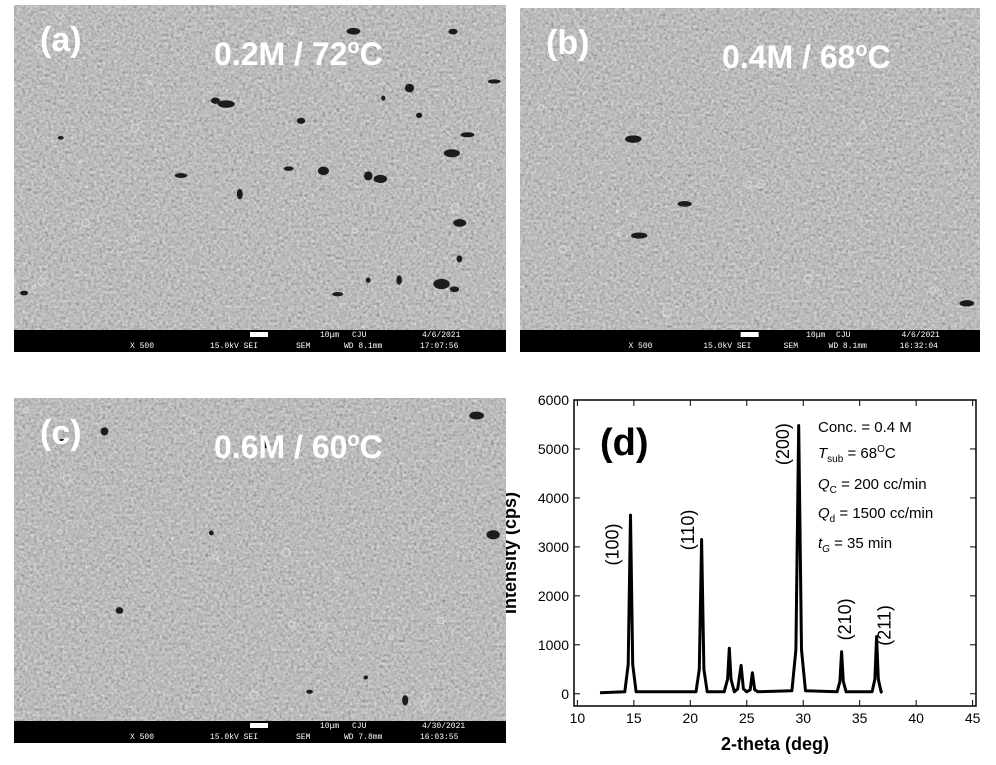 The height and width of the screenshot is (765, 996). What do you see at coordinates (860, 453) in the screenshot?
I see `text: = 68` at bounding box center [860, 453].